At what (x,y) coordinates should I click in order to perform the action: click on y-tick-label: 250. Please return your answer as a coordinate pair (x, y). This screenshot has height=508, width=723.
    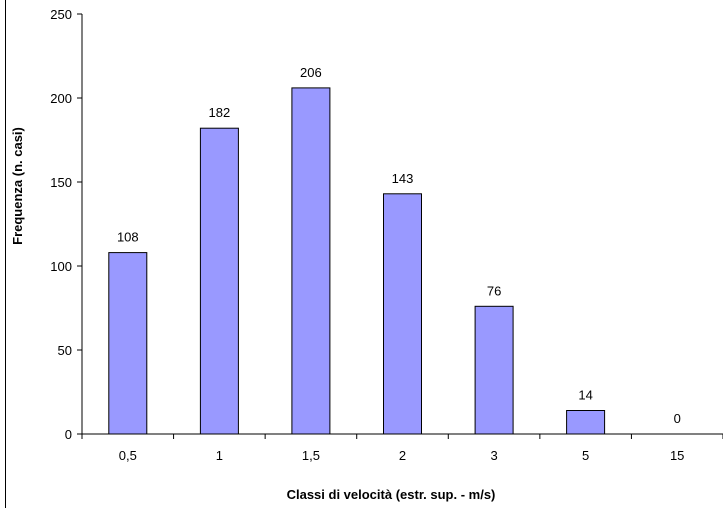
    Looking at the image, I should click on (61, 14).